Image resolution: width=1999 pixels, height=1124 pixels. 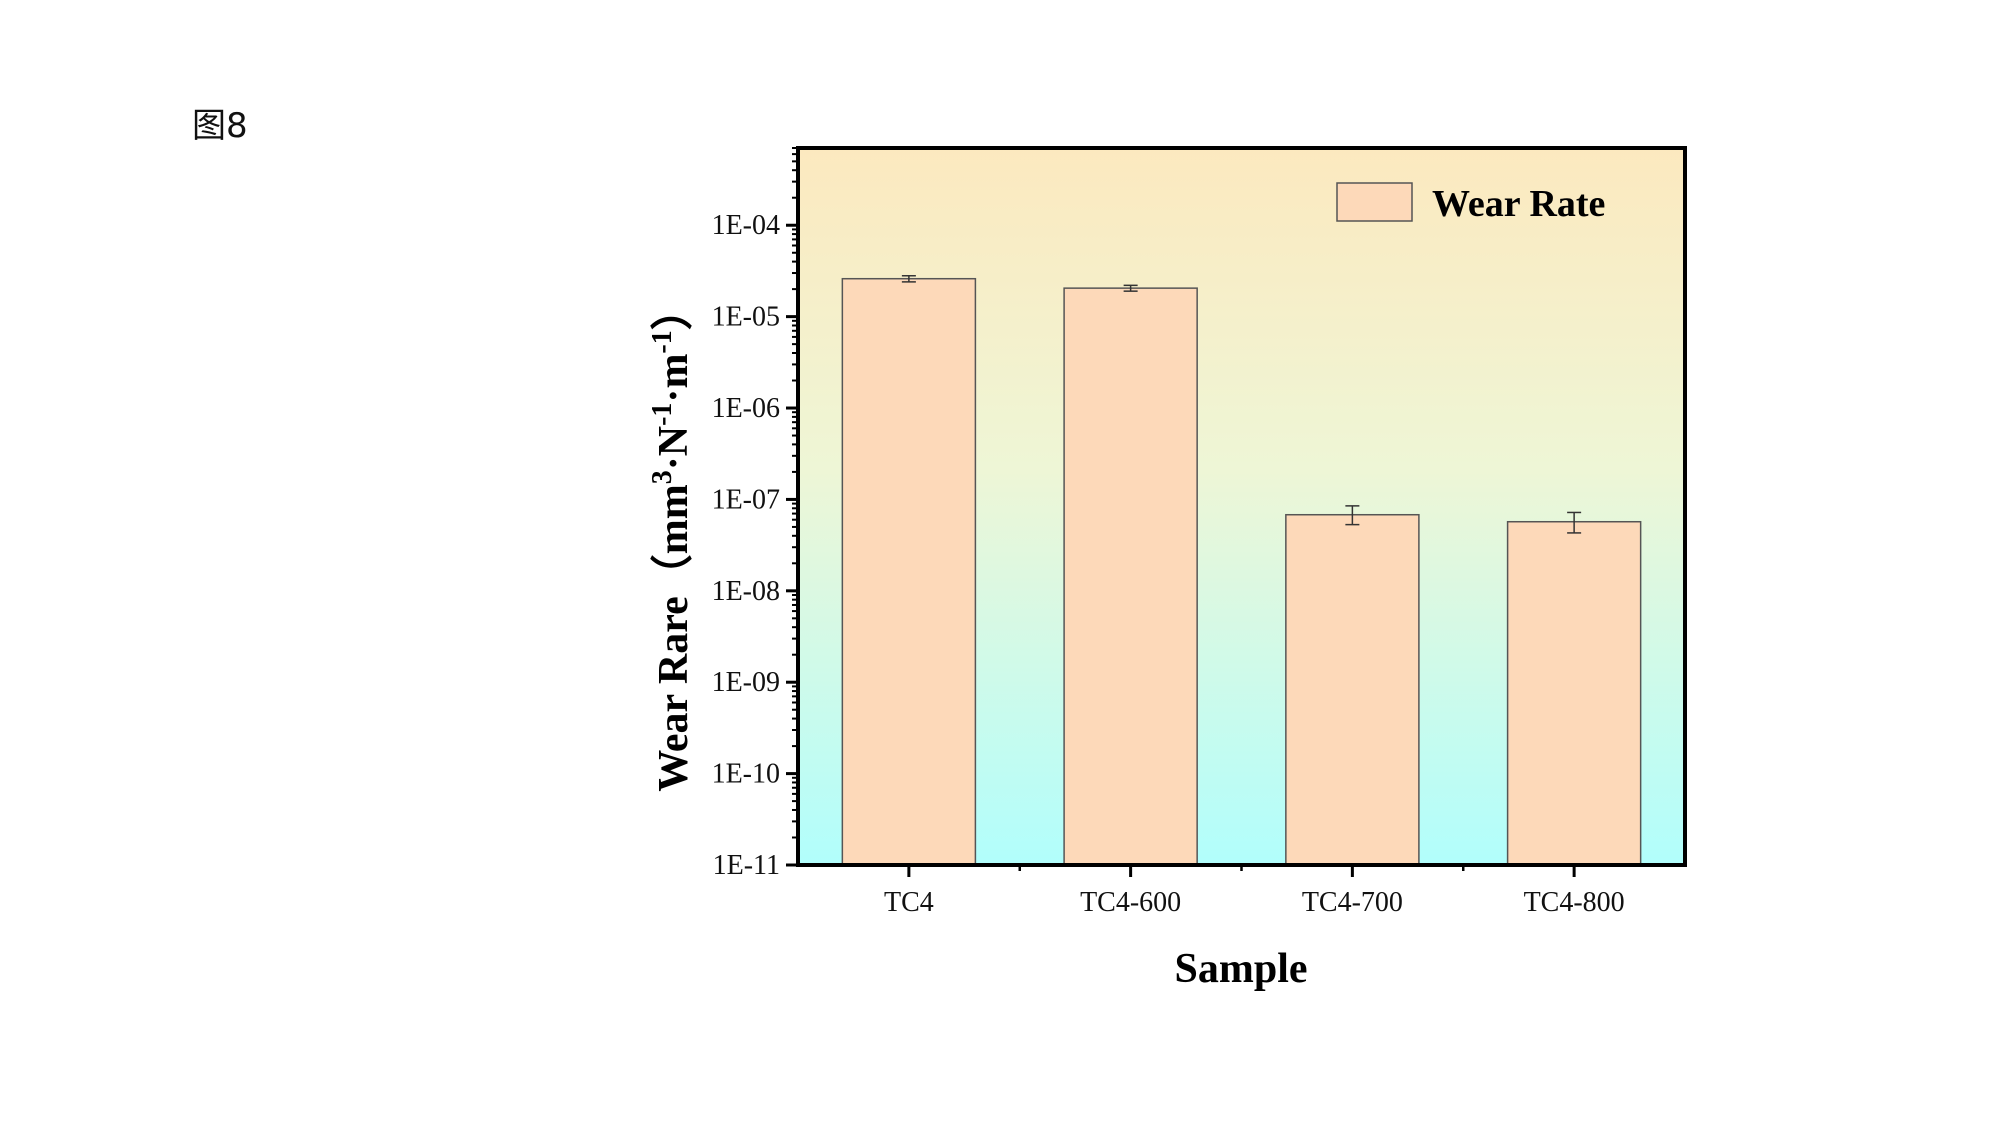 What do you see at coordinates (1574, 902) in the screenshot?
I see `x-tick-label-tc4-800: TC4-800` at bounding box center [1574, 902].